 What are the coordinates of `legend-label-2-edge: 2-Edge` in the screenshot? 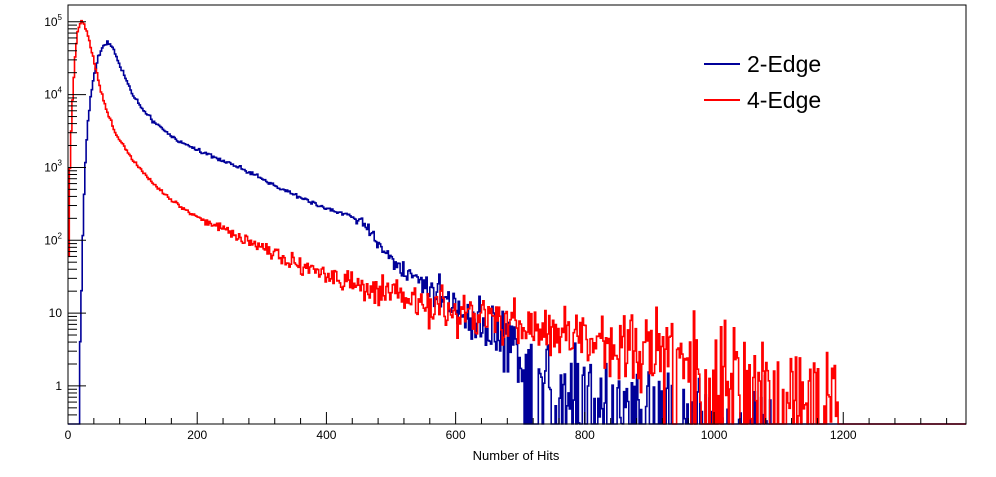 It's located at (784, 64).